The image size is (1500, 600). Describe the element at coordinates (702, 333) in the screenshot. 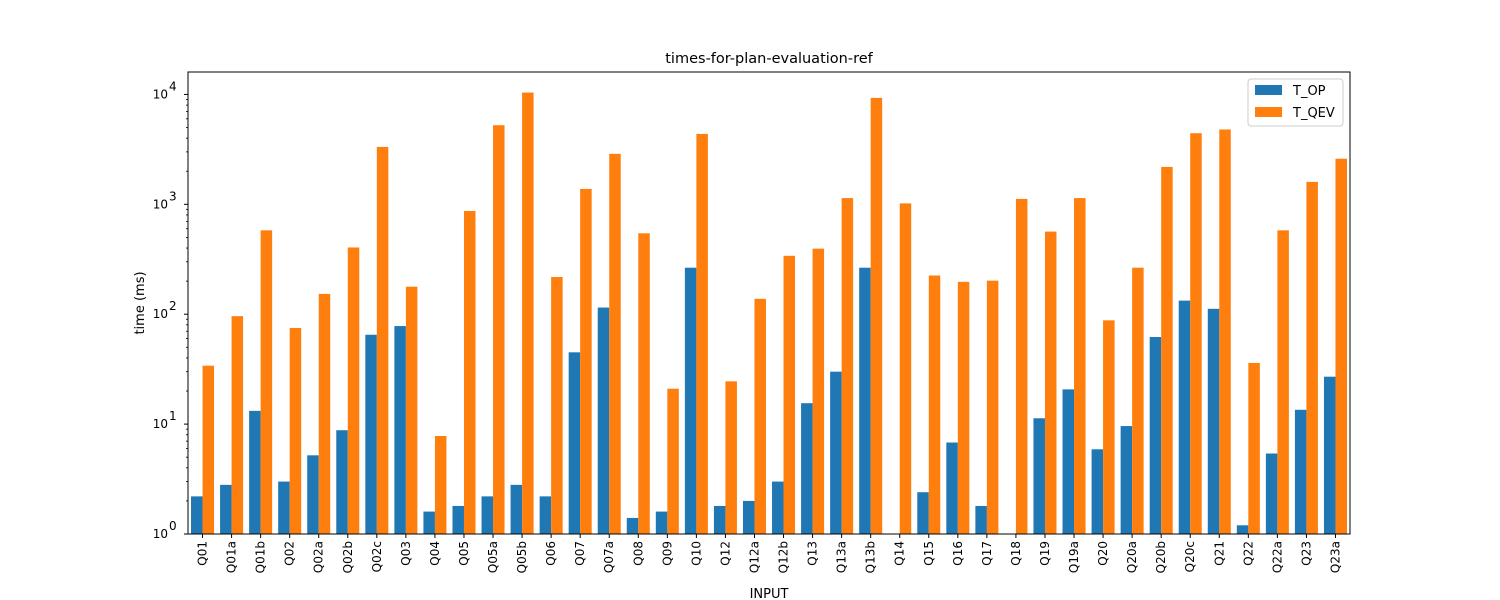

I see `bar-t-qev-q10` at that location.